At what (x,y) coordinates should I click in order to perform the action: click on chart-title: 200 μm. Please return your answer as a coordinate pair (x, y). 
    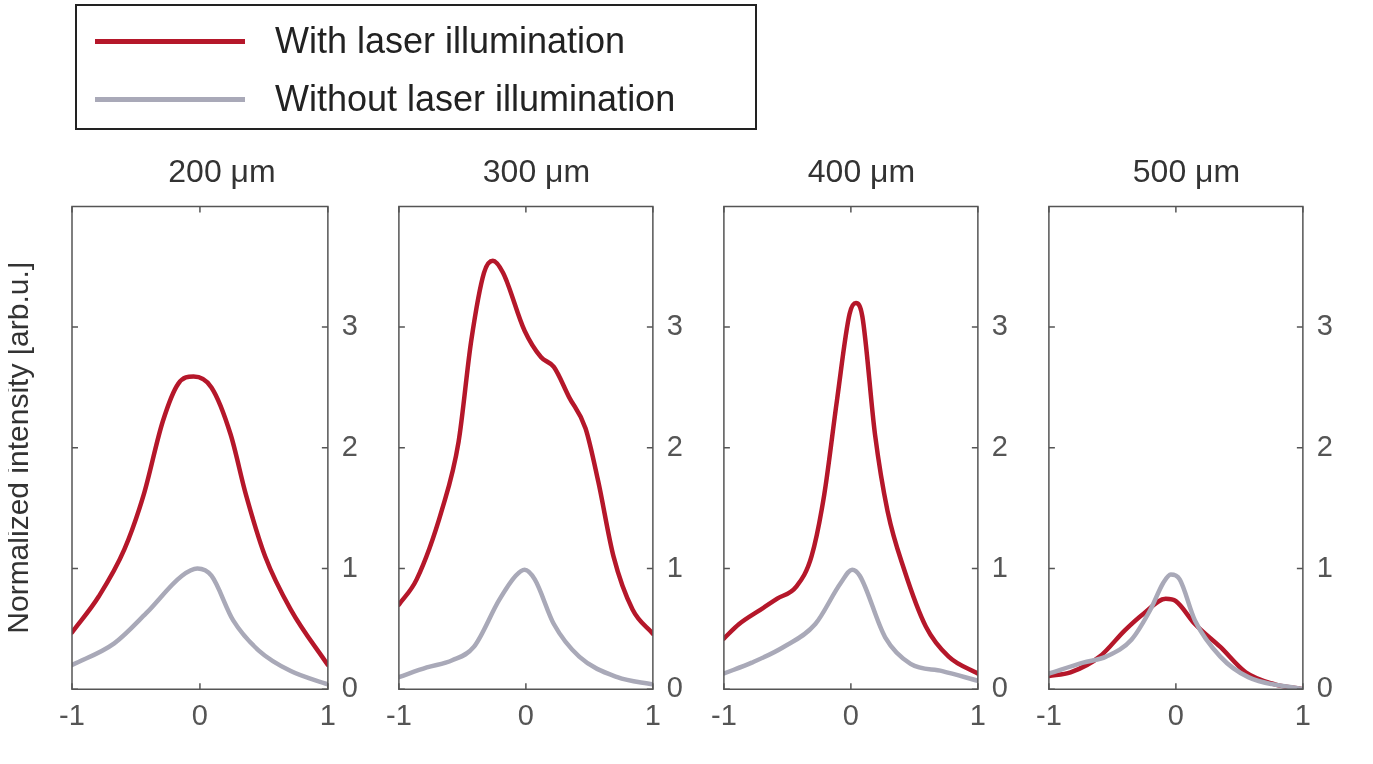
    Looking at the image, I should click on (222, 171).